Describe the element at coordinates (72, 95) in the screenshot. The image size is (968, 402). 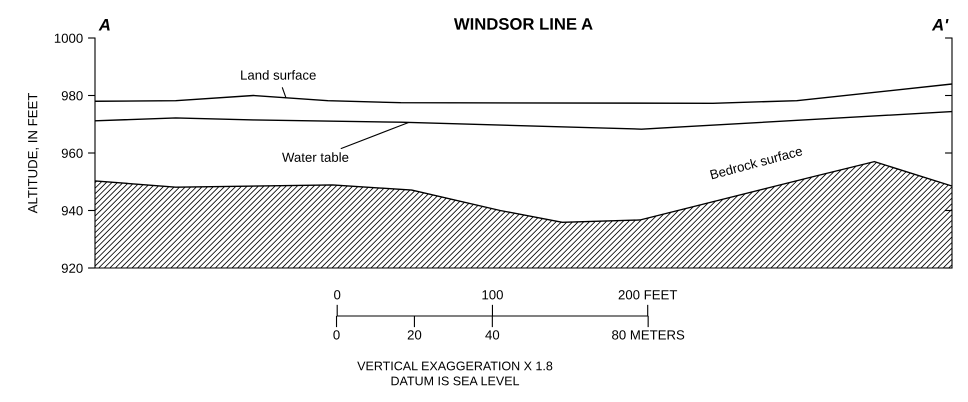
I see `y-tick-label: 980` at that location.